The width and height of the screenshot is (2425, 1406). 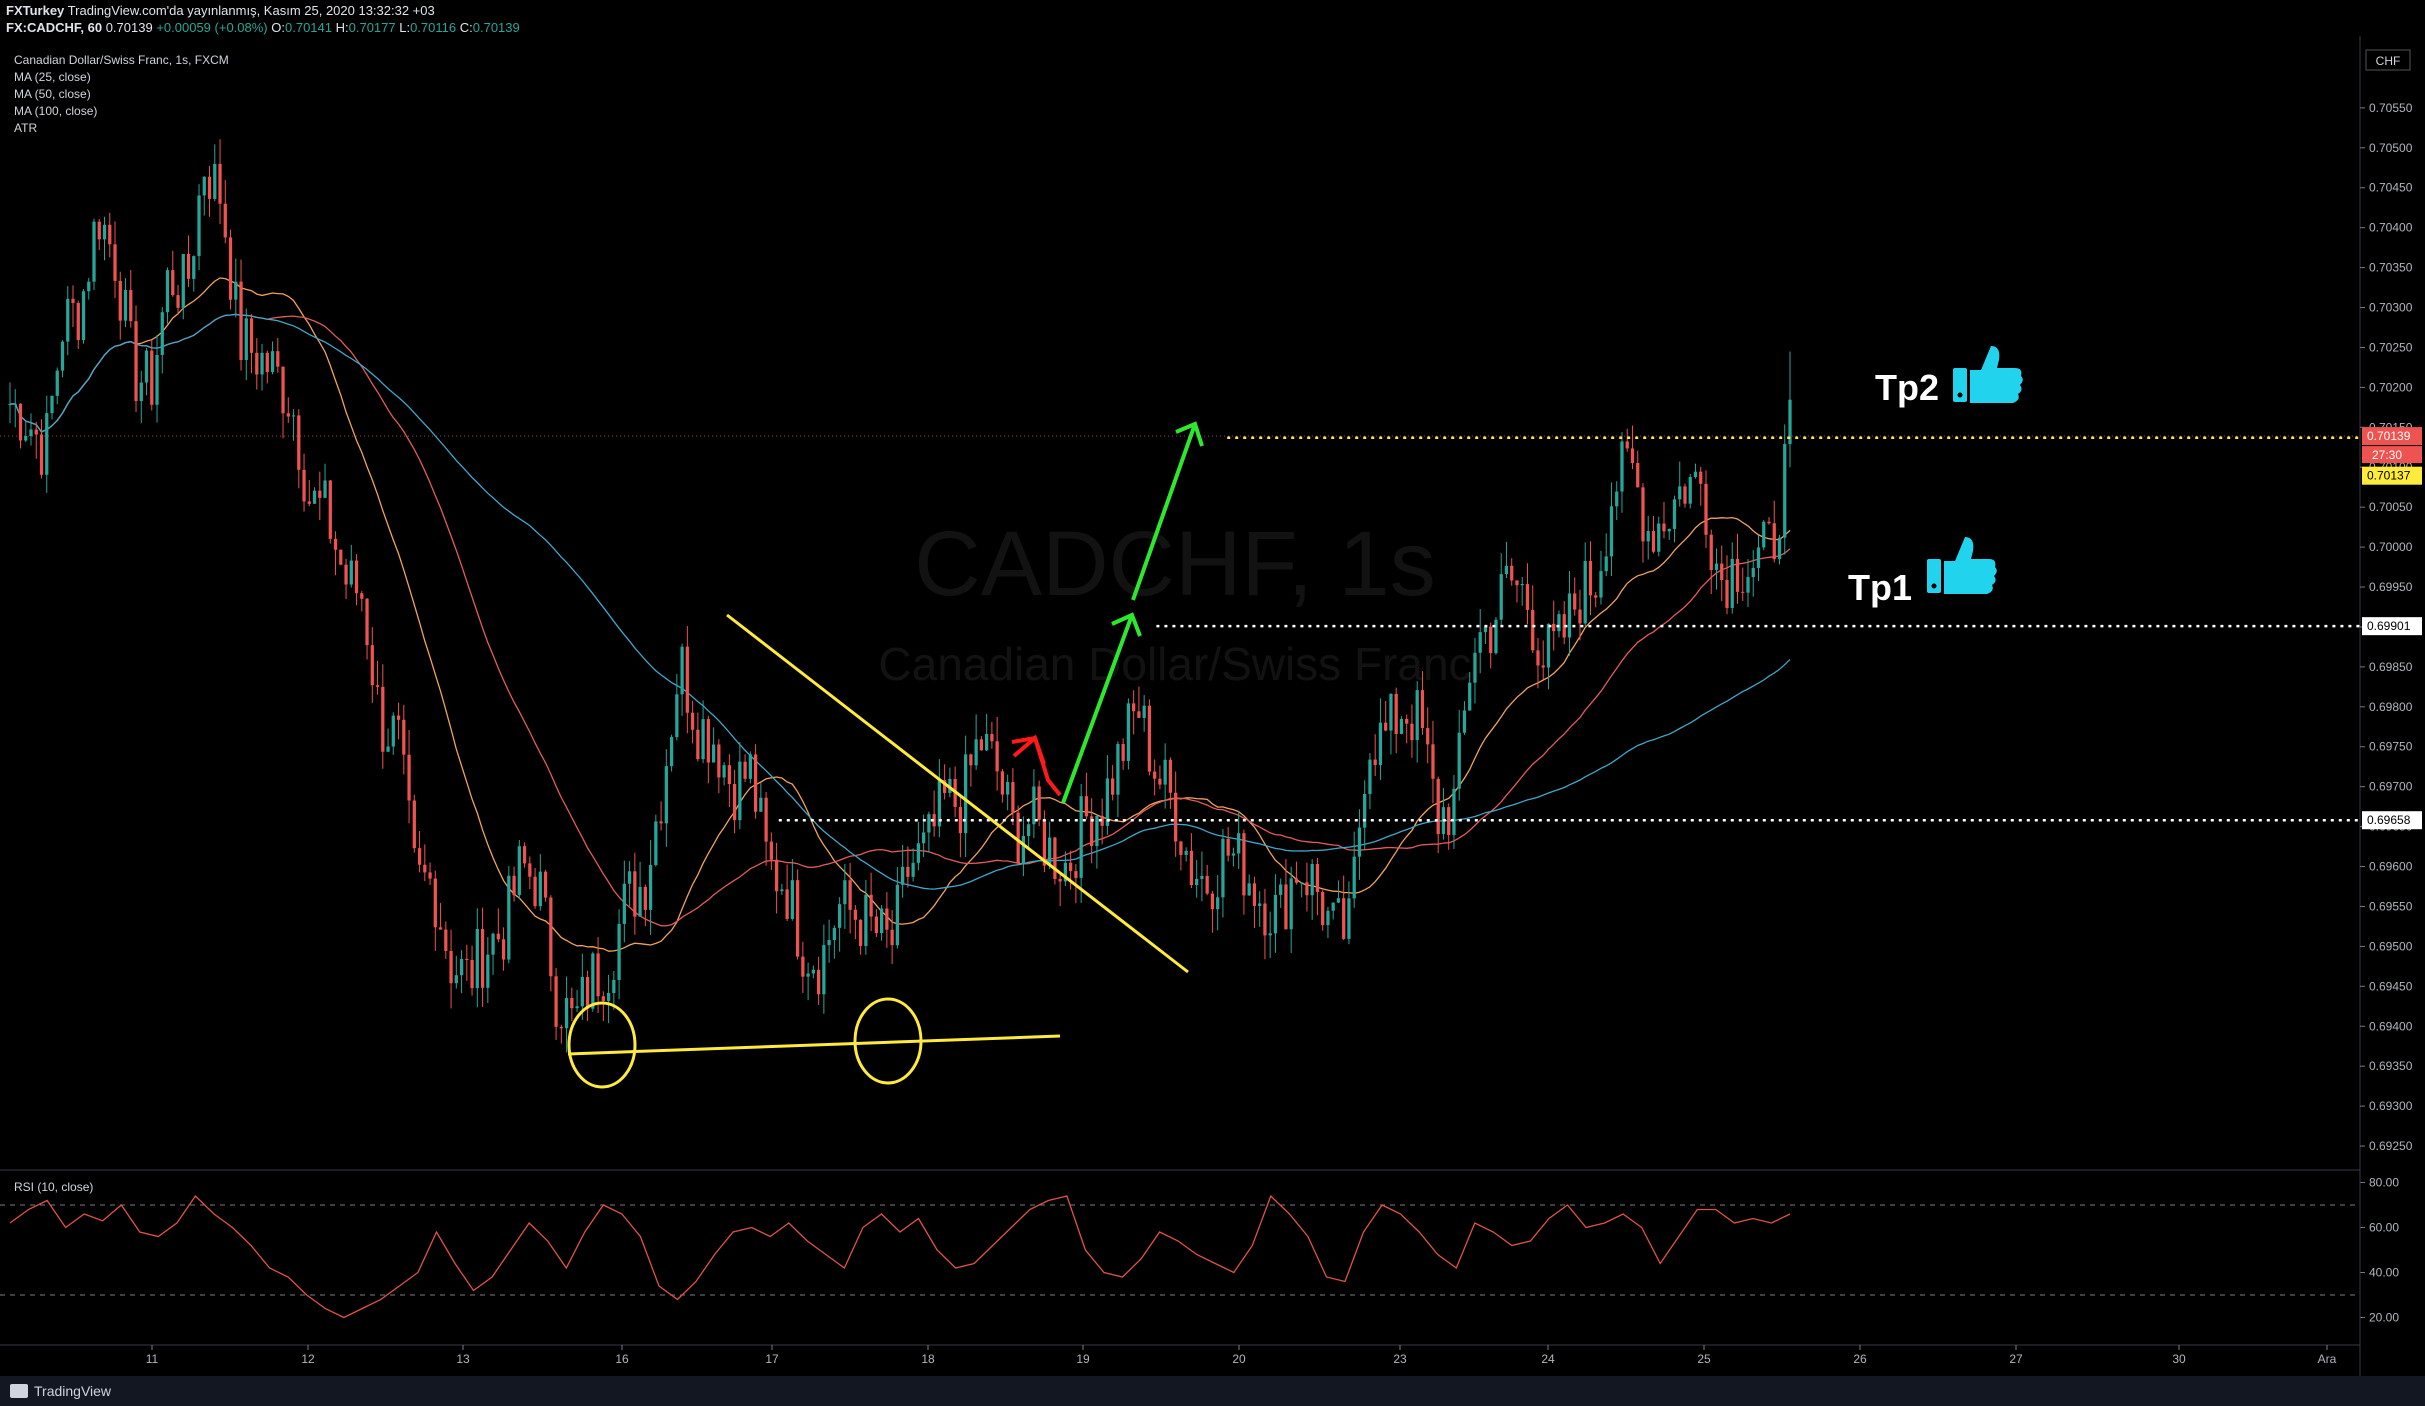 I want to click on legend-ma50: MA (50, close), so click(x=52, y=94).